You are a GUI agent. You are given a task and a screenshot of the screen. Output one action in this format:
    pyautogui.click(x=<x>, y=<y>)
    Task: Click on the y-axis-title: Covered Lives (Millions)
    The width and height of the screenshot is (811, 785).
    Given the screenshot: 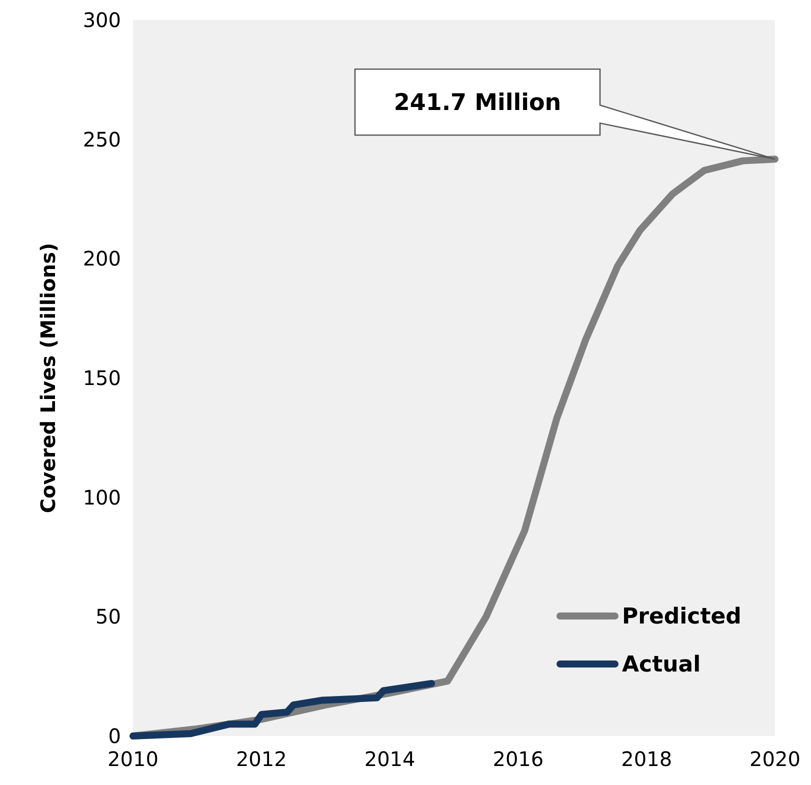 What is the action you would take?
    pyautogui.click(x=48, y=378)
    